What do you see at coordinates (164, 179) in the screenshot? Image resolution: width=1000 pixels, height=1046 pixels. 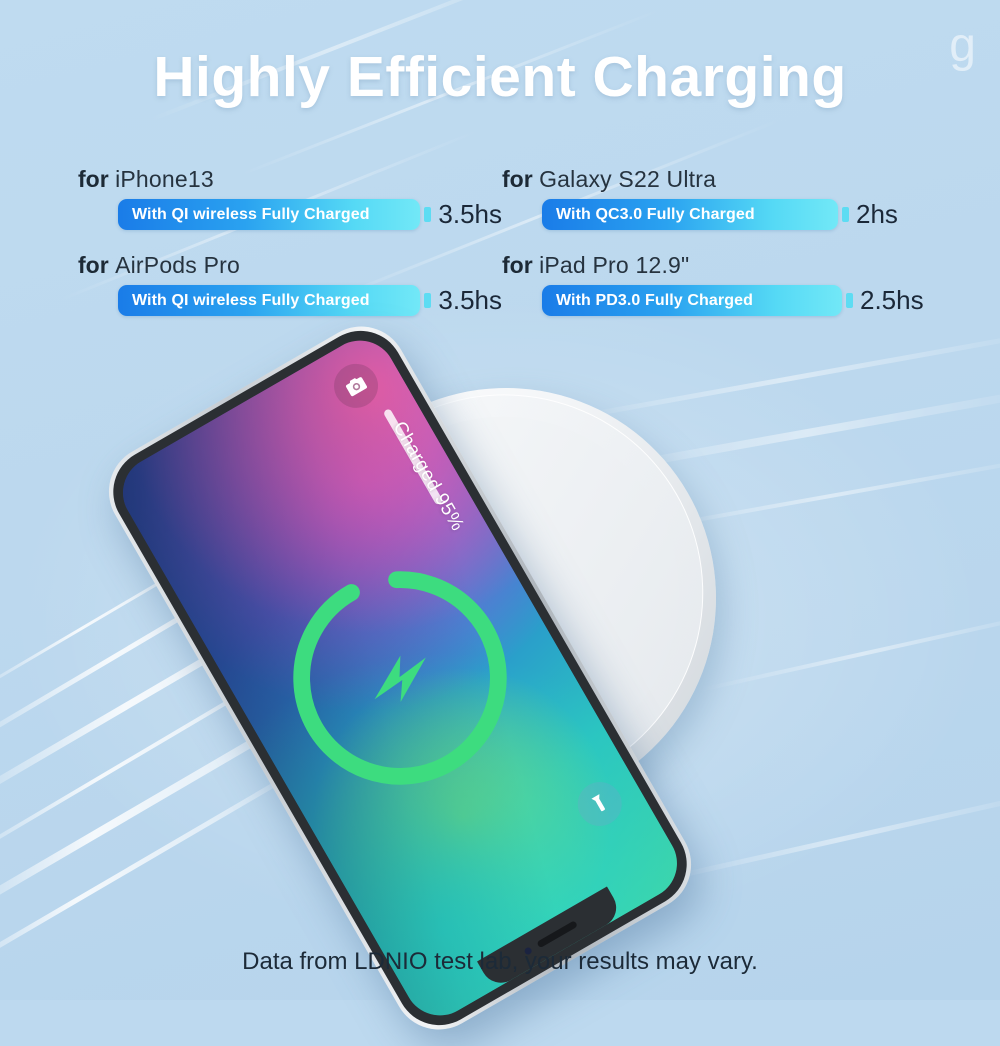 I see `device-name: iPhone13` at bounding box center [164, 179].